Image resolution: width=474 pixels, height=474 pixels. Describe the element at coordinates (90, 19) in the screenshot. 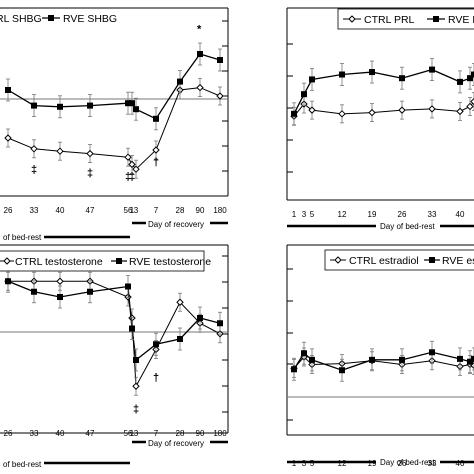

I see `legend-rve-label: RVE SHBG` at that location.